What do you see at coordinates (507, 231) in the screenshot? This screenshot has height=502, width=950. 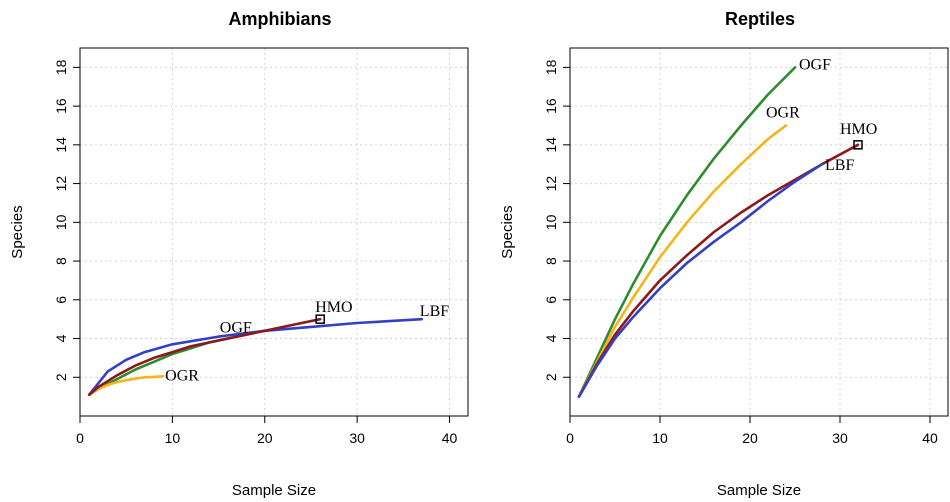 I see `reptiles-y-axis-title: Species` at bounding box center [507, 231].